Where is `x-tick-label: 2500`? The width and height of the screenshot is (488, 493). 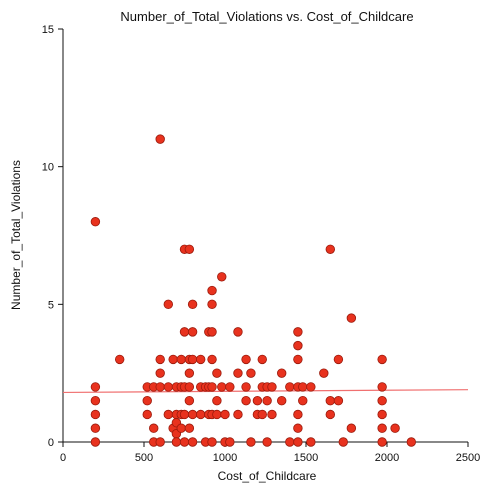
x-tick-label: 2500 is located at coordinates (468, 458).